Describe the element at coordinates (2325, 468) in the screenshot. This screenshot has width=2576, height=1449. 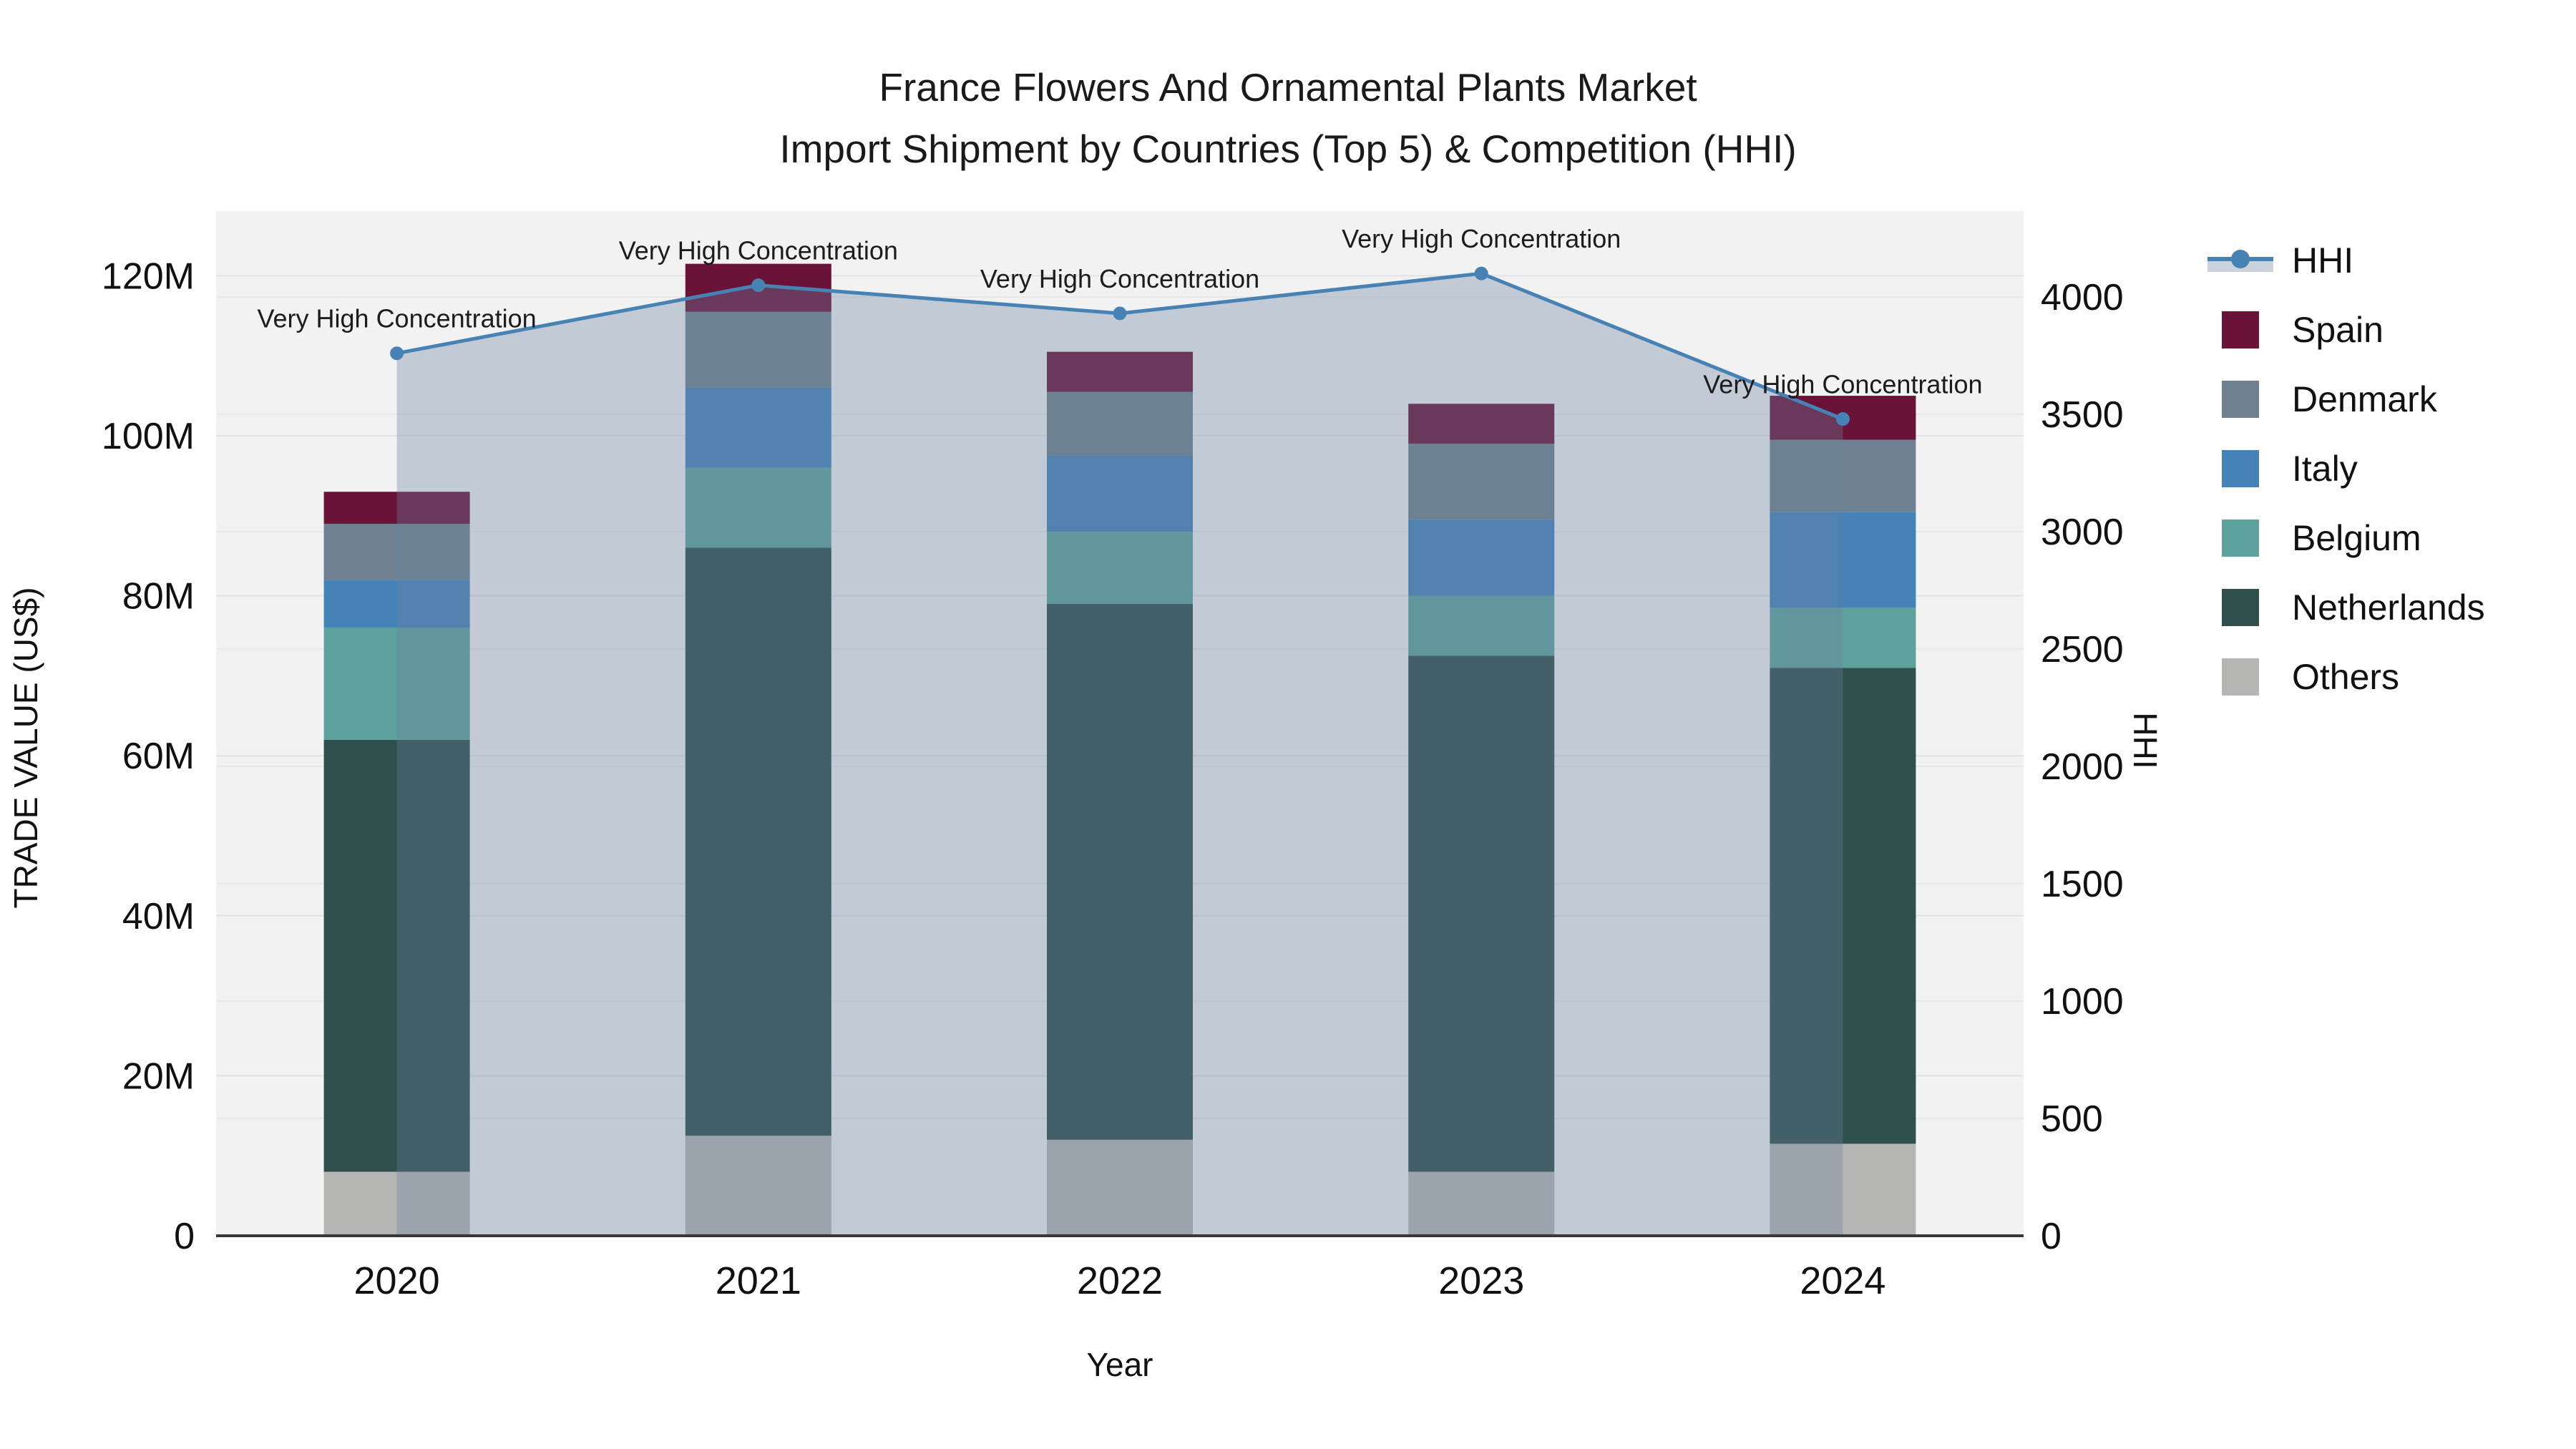
I see `legend-label-italy: Italy` at that location.